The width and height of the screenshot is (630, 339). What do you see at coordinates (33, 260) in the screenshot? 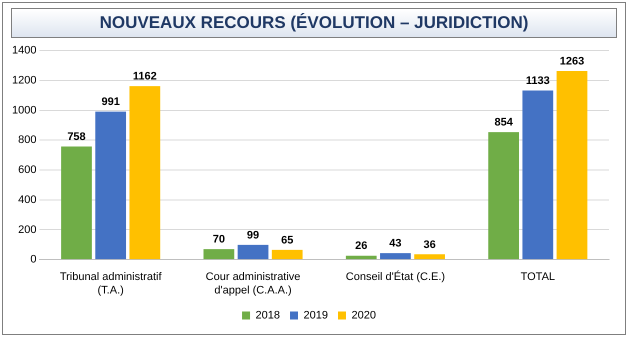
I see `y-tick-label: 0` at bounding box center [33, 260].